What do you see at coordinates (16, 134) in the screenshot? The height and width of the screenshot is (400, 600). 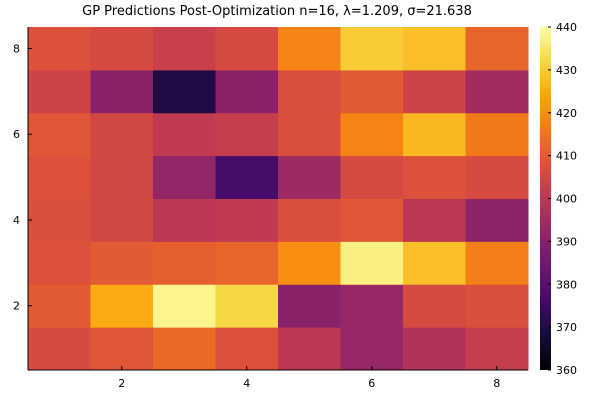 I see `y-tick-label: 6` at bounding box center [16, 134].